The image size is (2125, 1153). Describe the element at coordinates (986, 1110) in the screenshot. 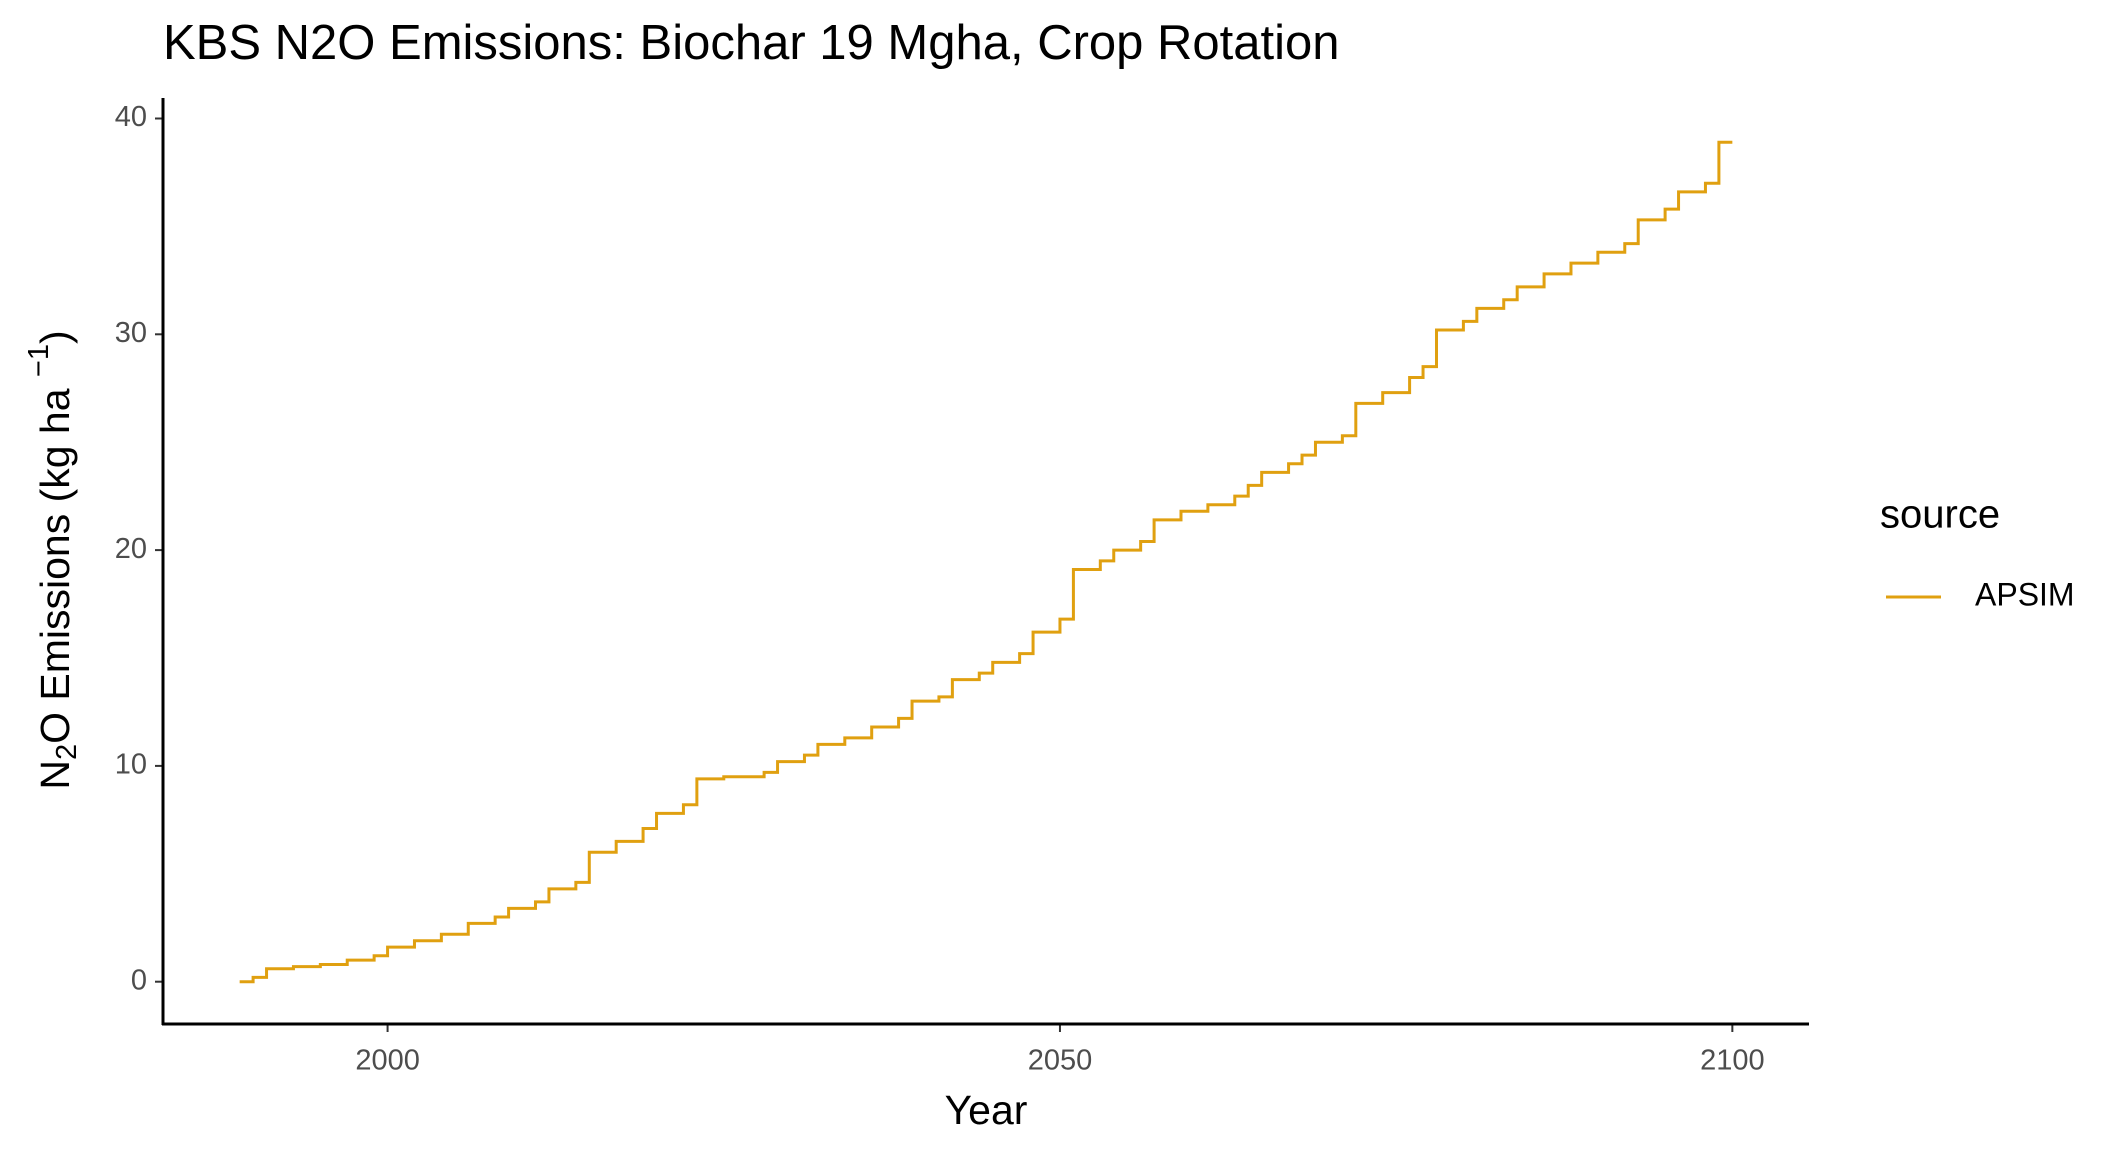

I see `x-axis-title: Year` at that location.